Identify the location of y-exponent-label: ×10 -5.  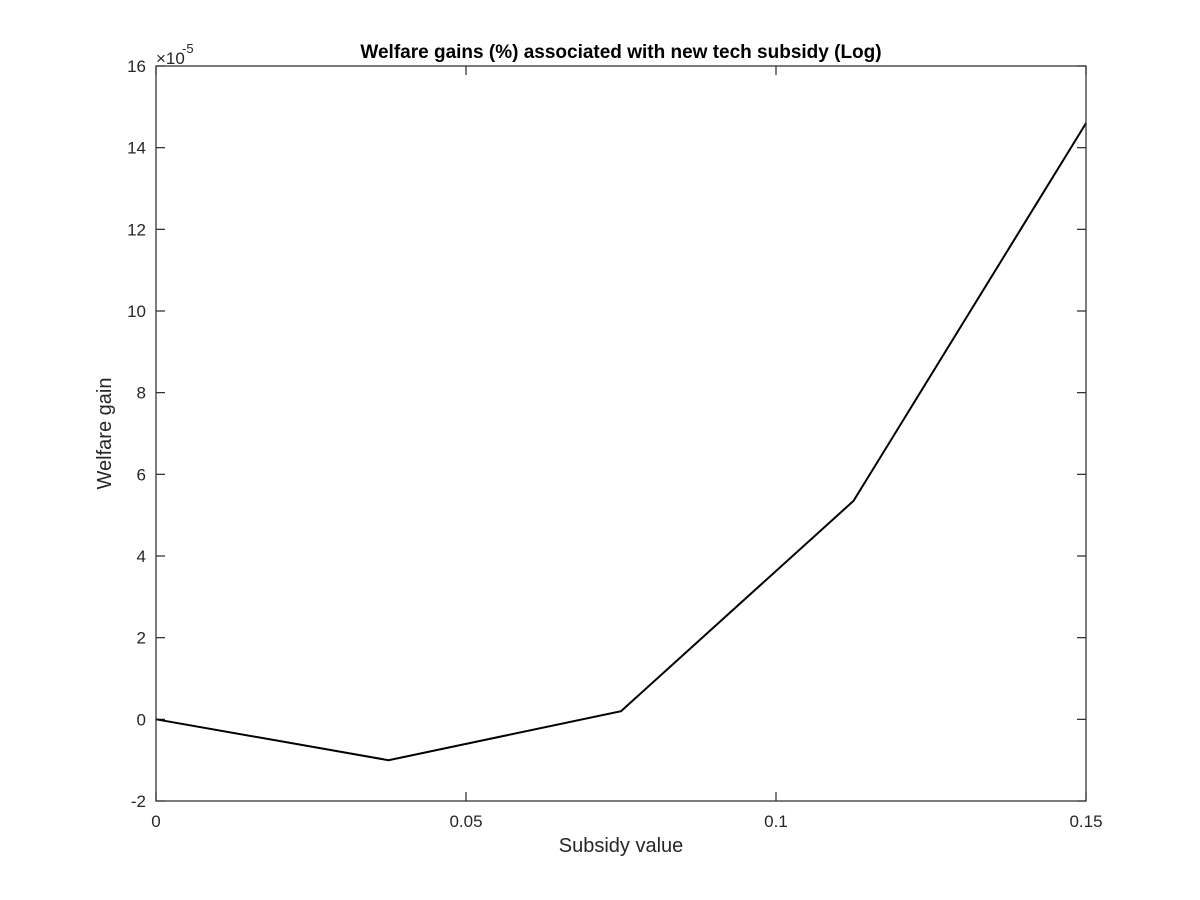
(175, 54).